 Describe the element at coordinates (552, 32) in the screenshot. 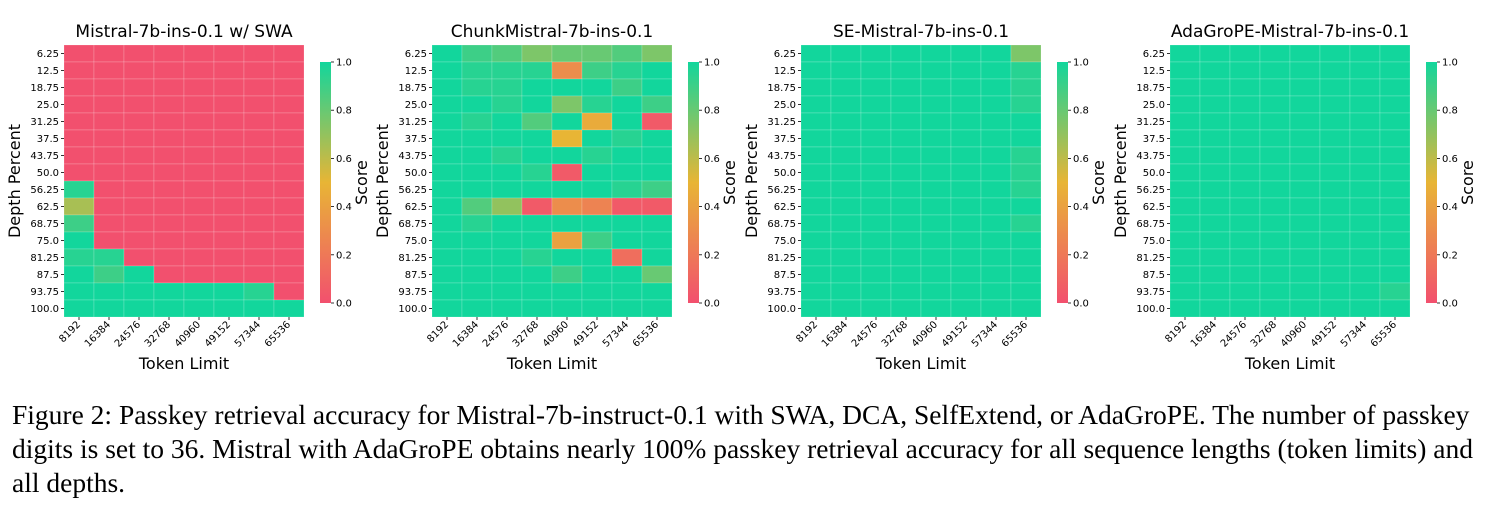

I see `panel-title: ChunkMistral-7b-ins-0.1` at that location.